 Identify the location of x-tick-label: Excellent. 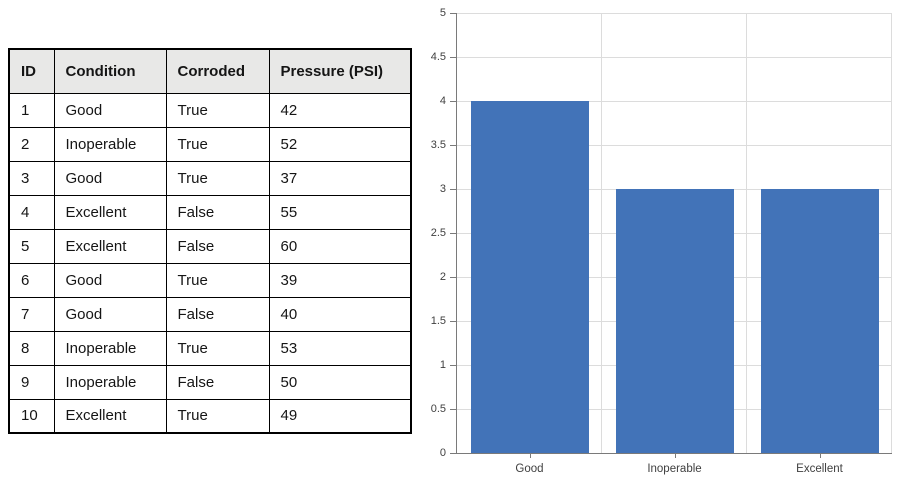
(819, 469).